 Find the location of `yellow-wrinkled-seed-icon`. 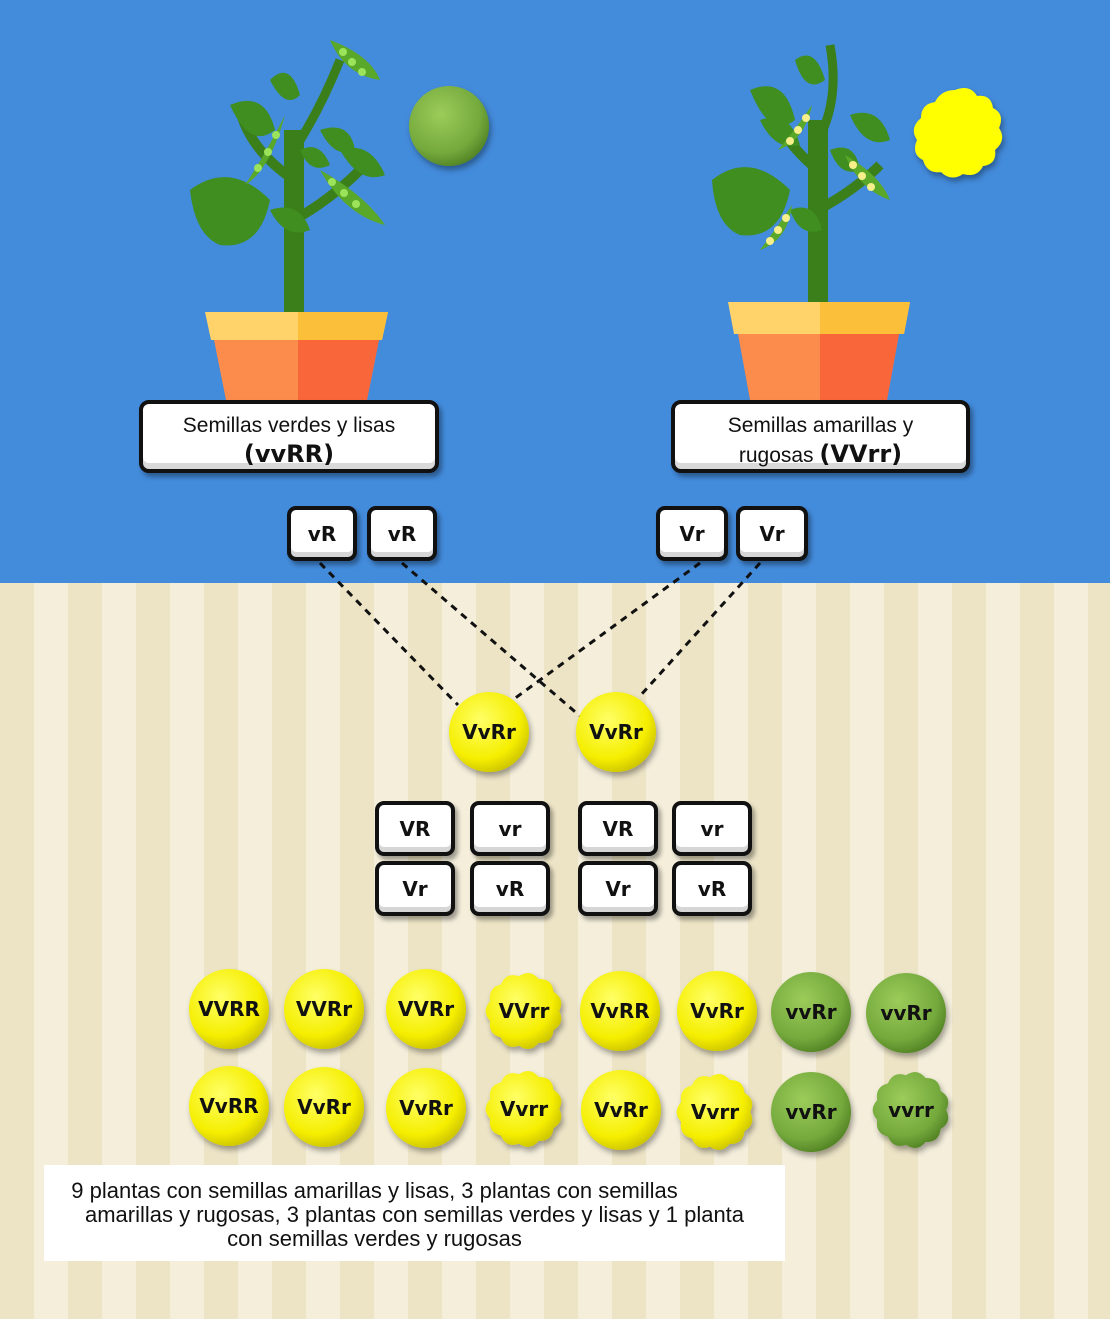

yellow-wrinkled-seed-icon is located at coordinates (958, 133).